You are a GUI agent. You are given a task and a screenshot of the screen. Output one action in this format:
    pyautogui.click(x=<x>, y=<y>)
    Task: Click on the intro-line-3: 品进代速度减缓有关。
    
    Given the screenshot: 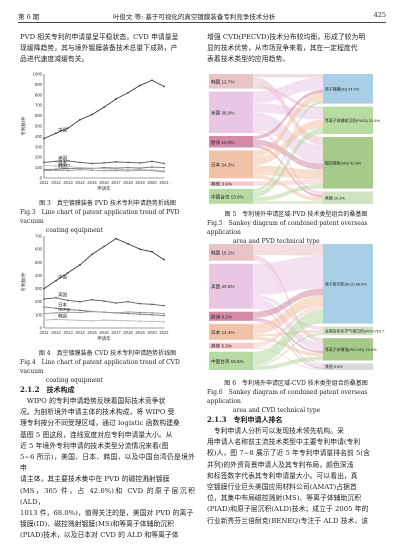 What is the action you would take?
    pyautogui.click(x=54, y=59)
    